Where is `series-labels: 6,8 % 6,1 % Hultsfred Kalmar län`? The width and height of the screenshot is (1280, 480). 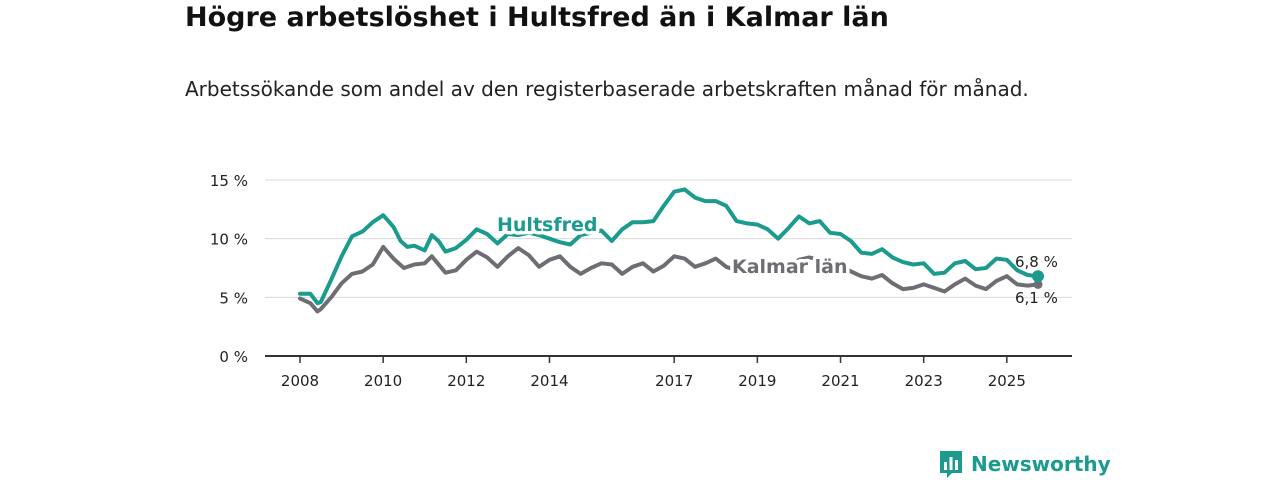
series-labels: 6,8 % 6,1 % Hultsfred Kalmar län is located at coordinates (776, 259).